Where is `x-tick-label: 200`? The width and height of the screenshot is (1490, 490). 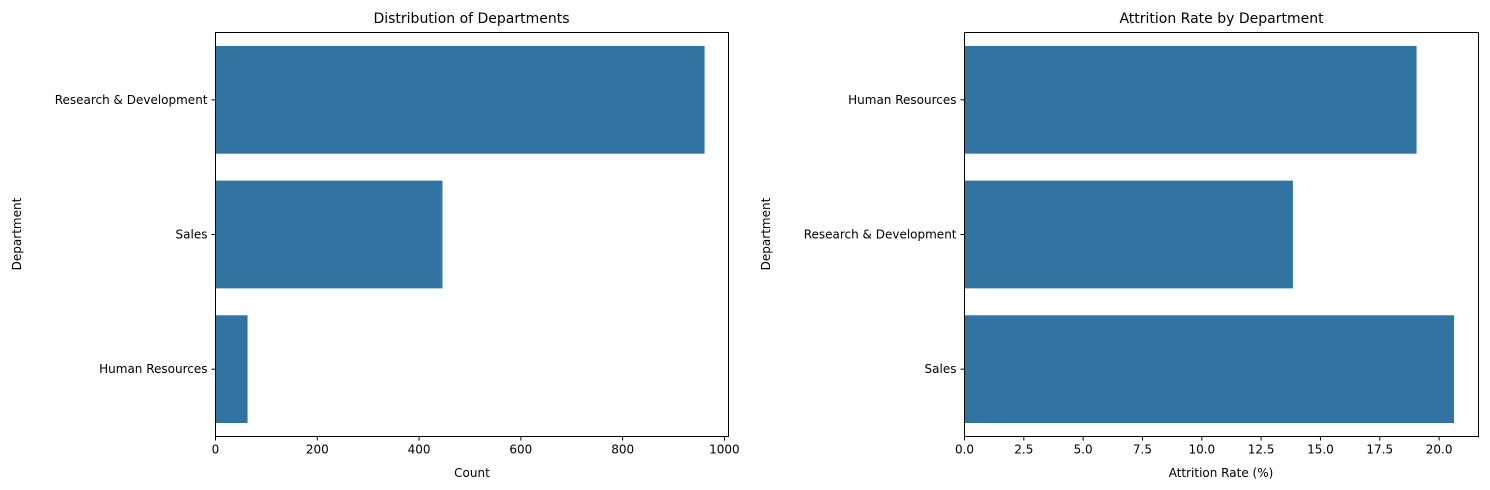 x-tick-label: 200 is located at coordinates (317, 450).